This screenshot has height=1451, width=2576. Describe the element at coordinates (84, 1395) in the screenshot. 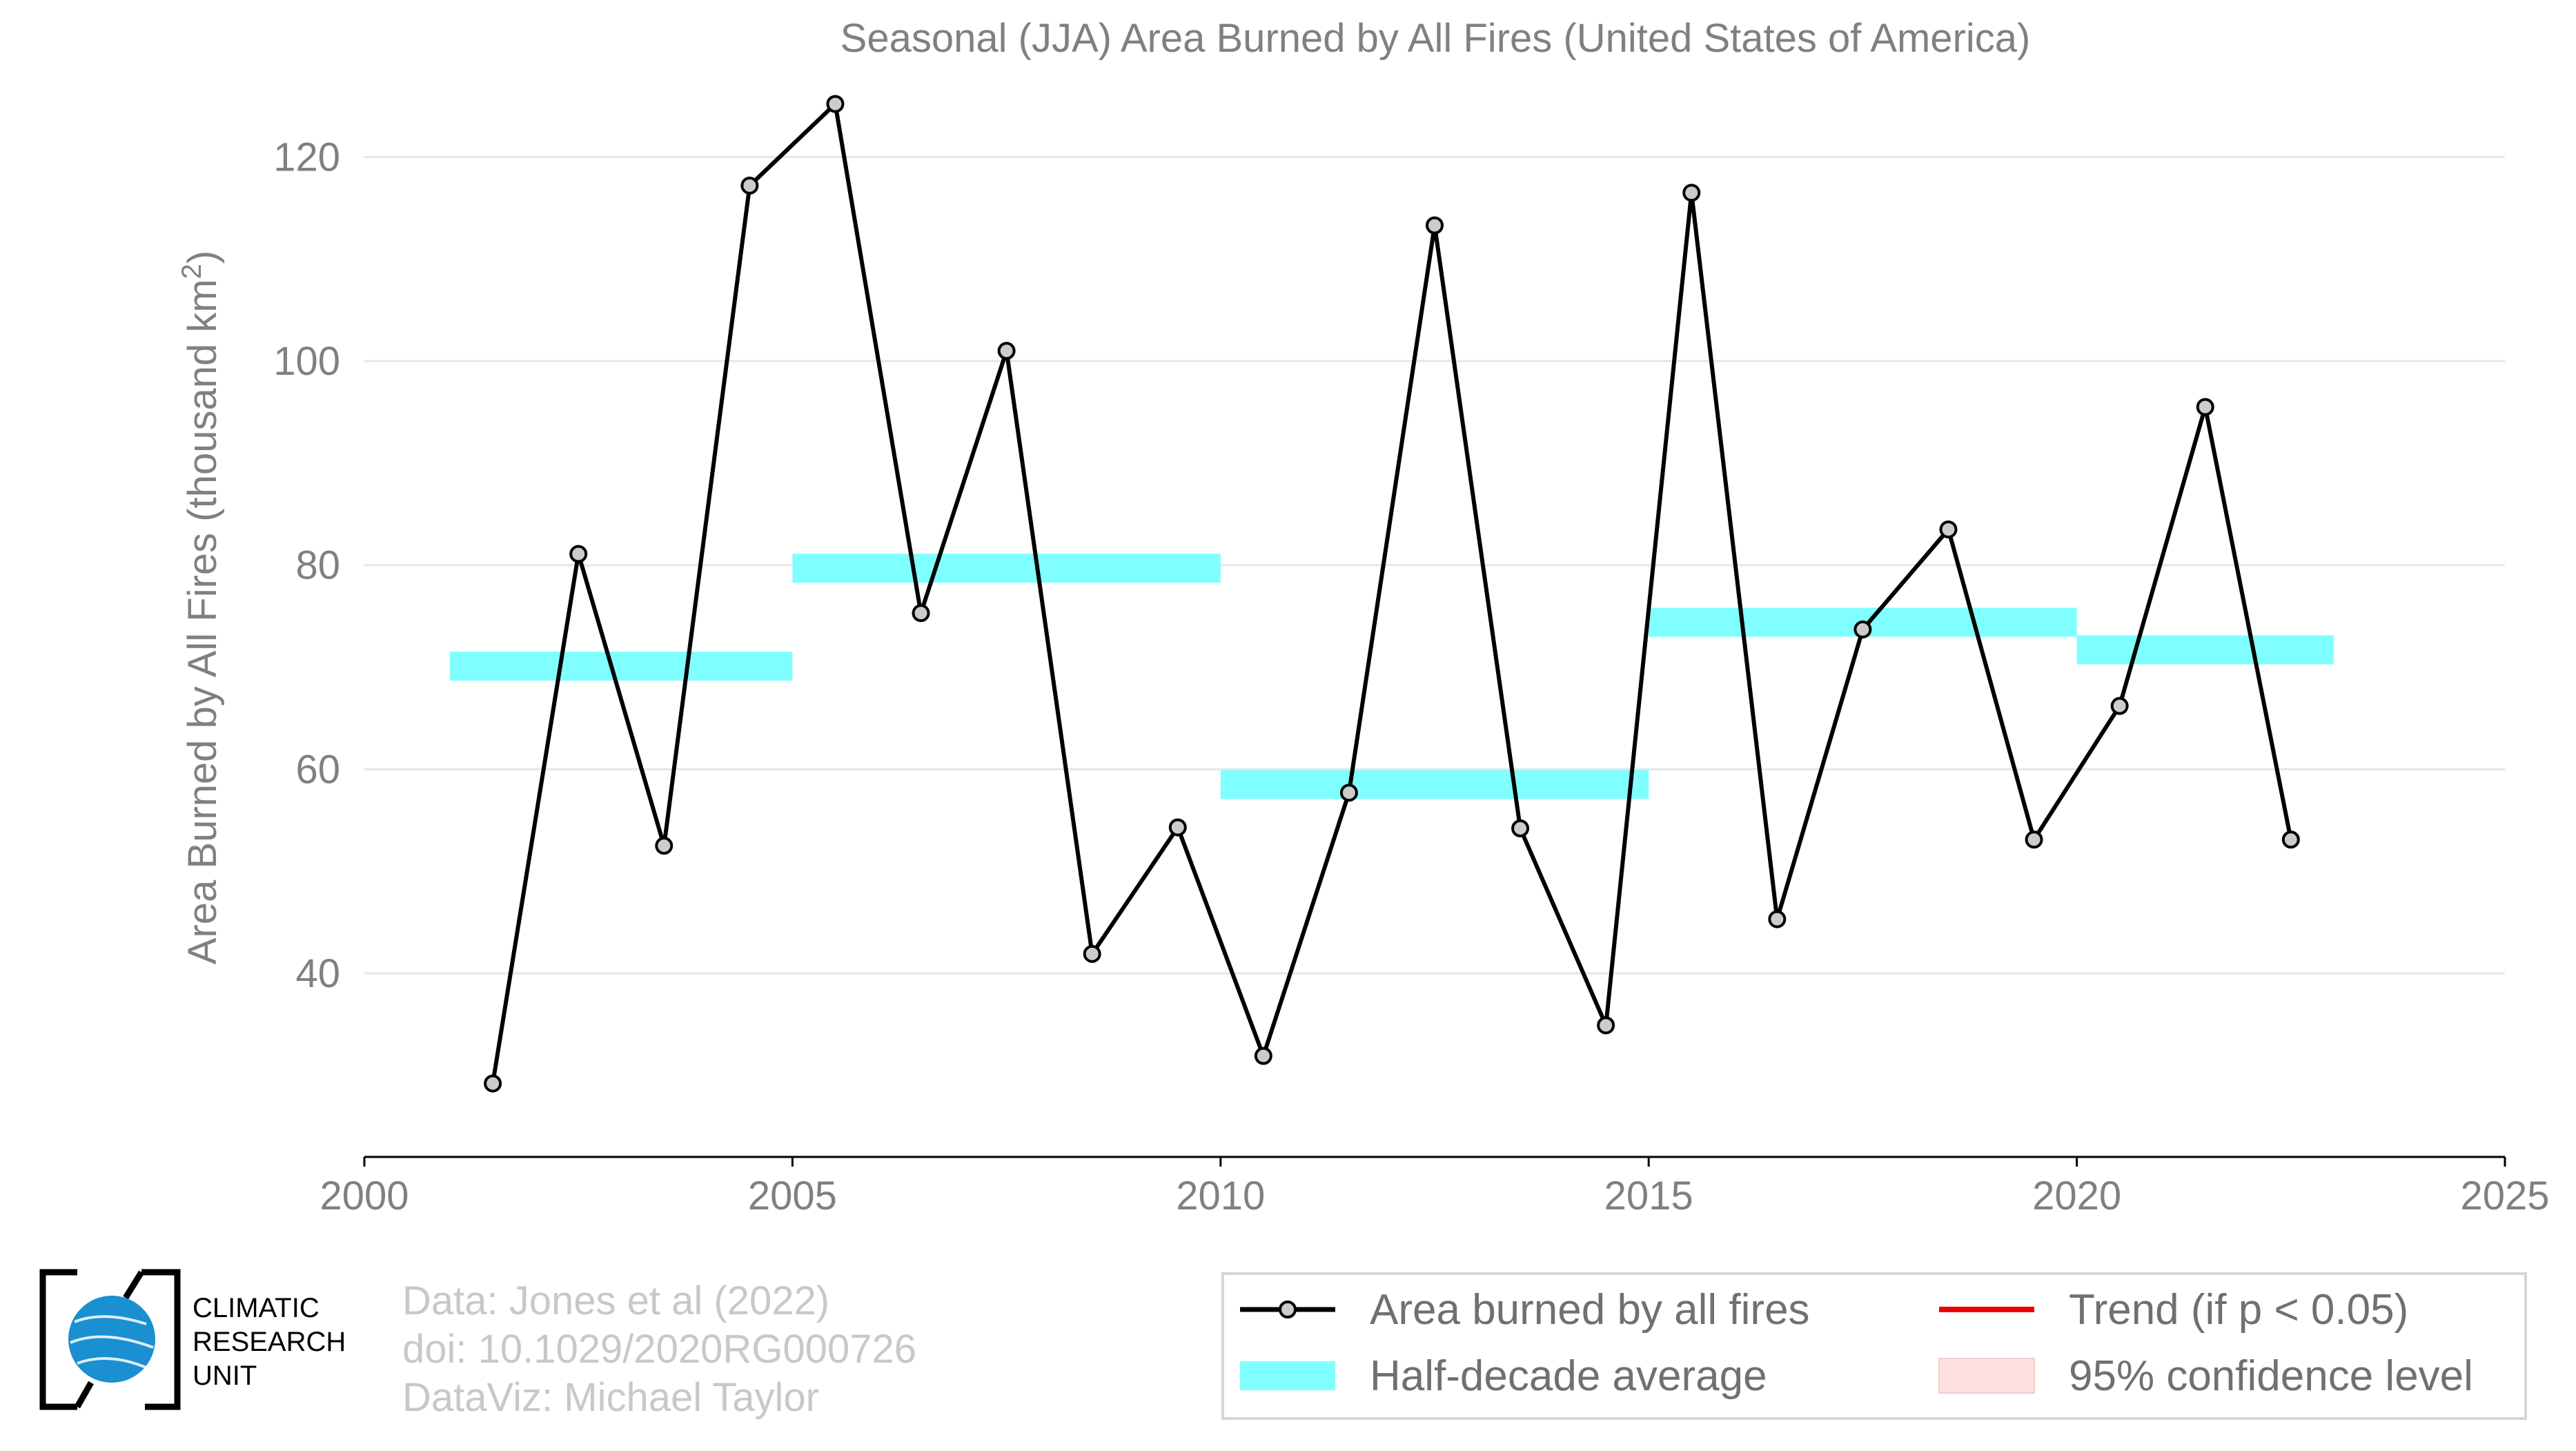

I see `logo-slash-bottom` at that location.